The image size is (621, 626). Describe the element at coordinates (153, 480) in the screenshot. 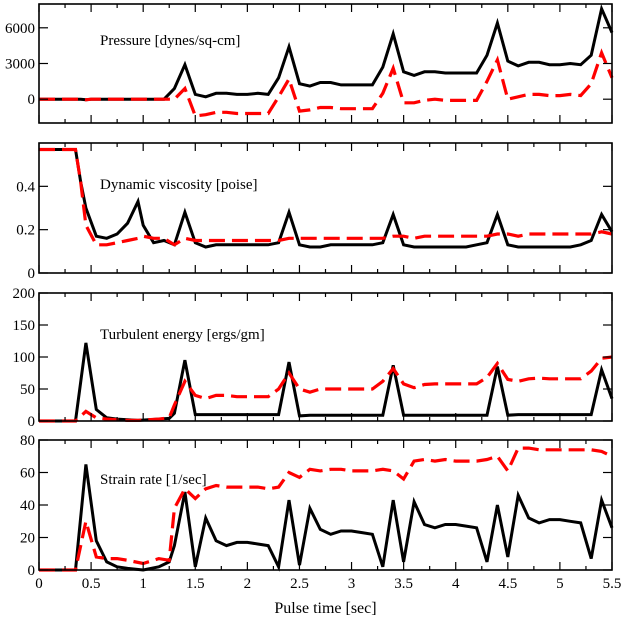

I see `panel-4-title: Strain rate [1/sec]` at that location.